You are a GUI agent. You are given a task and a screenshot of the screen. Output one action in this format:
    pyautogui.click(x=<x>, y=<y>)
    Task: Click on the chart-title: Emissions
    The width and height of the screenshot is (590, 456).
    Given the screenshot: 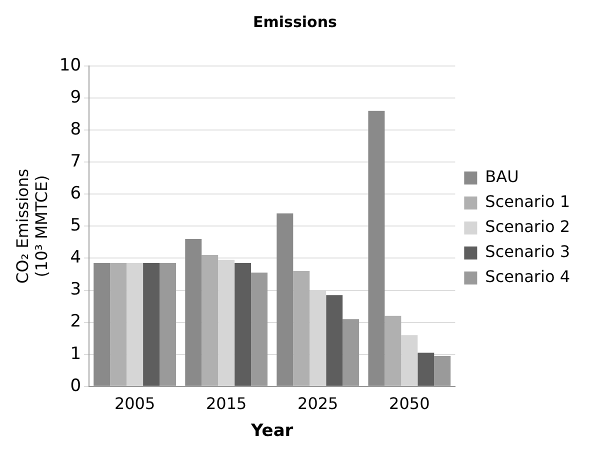 What is the action you would take?
    pyautogui.click(x=295, y=21)
    